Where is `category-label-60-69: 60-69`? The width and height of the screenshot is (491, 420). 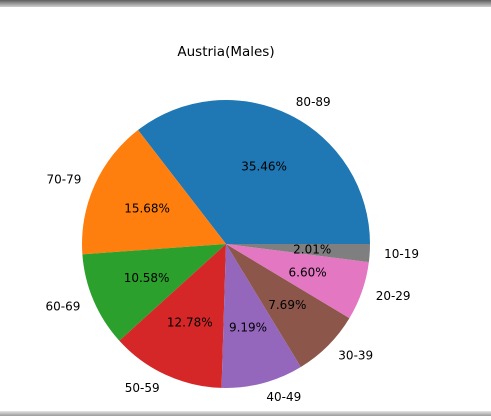 category-label-60-69: 60-69 is located at coordinates (63, 306).